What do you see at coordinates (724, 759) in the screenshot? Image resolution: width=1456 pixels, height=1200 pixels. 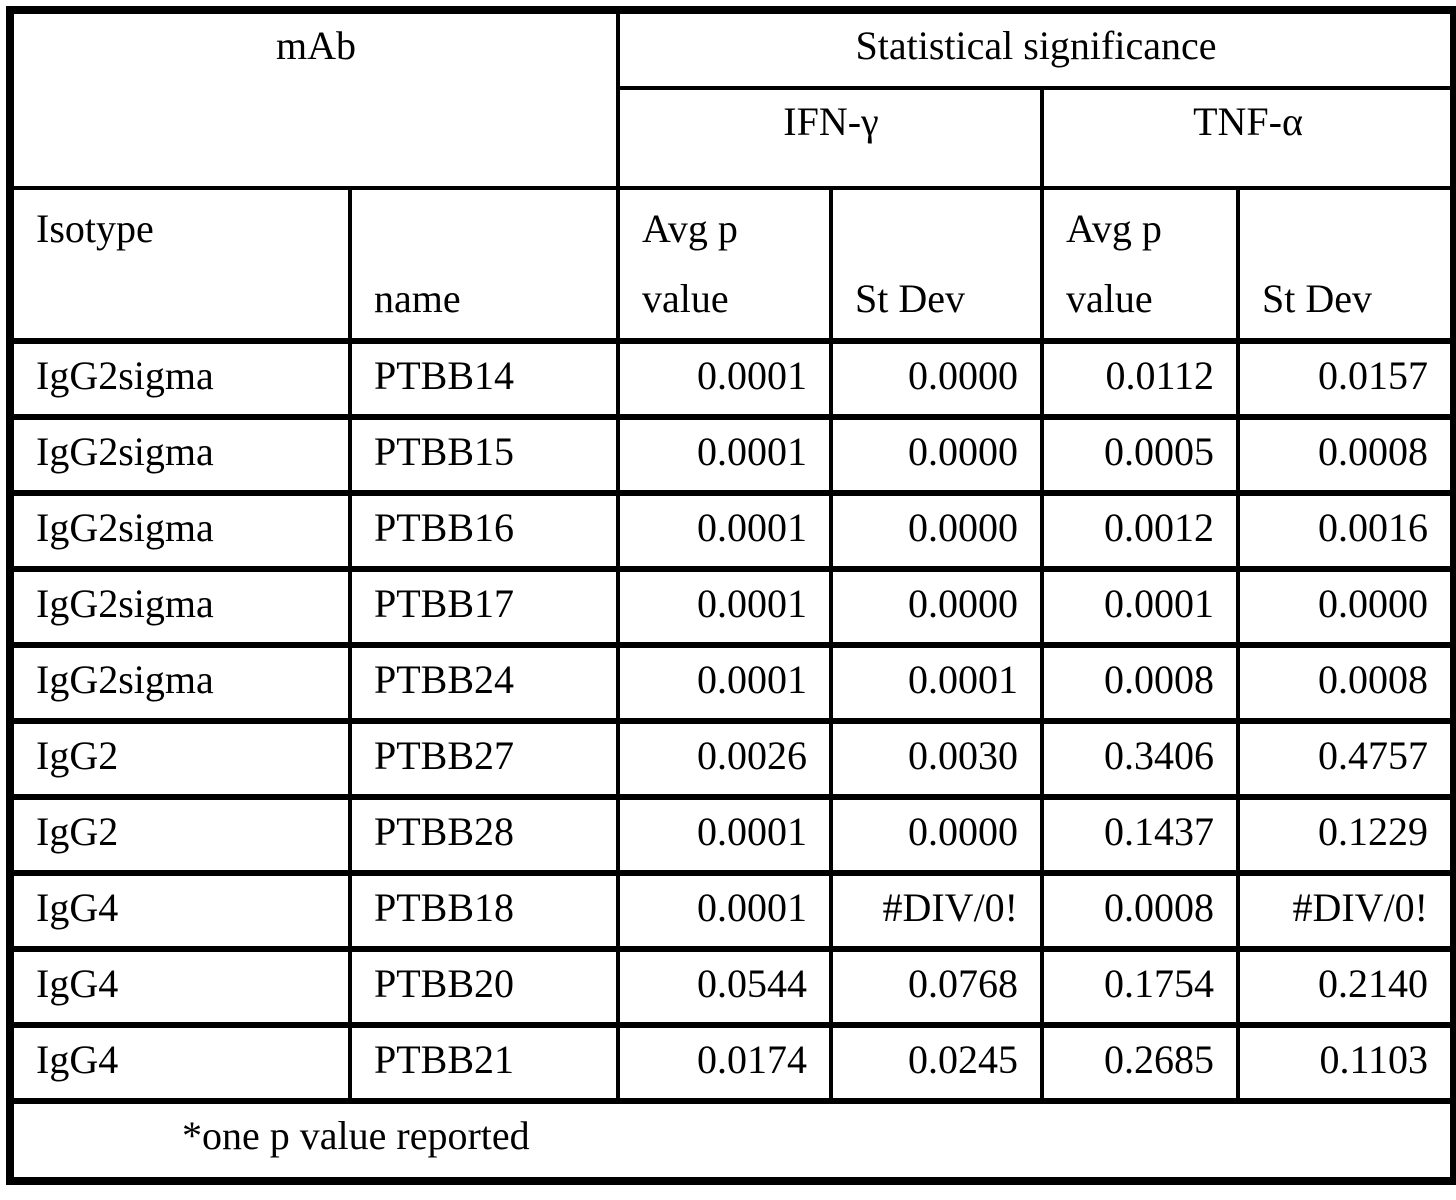 I see `cell-ifn-avg-p: 0.0026` at bounding box center [724, 759].